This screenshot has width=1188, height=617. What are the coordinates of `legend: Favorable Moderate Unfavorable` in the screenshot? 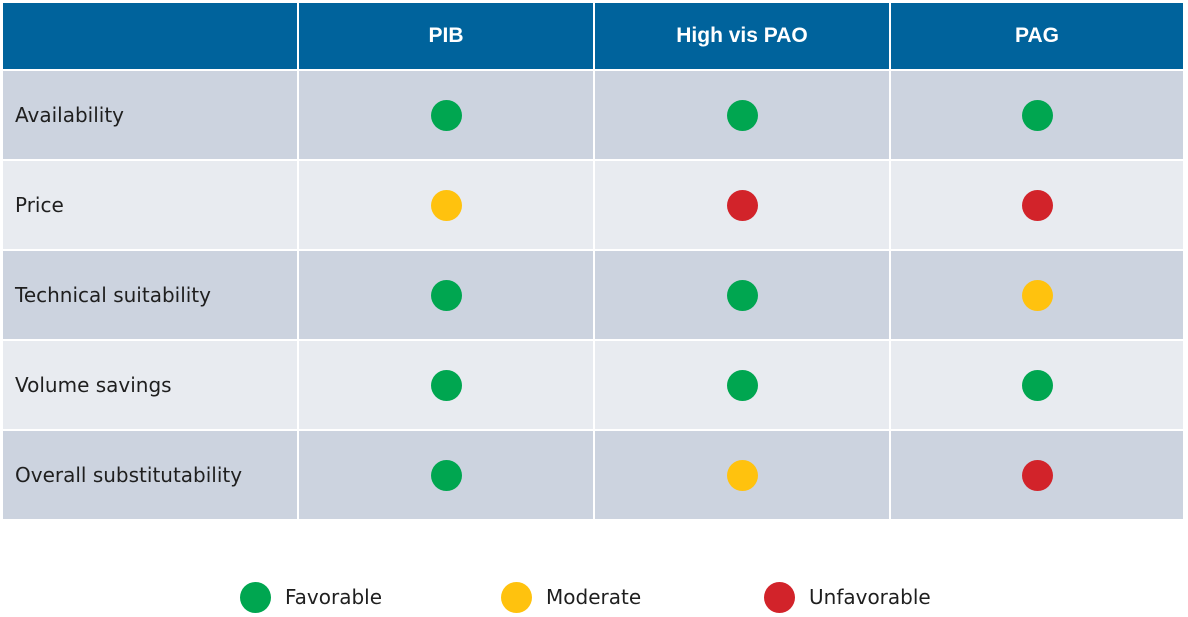 It's located at (594, 597).